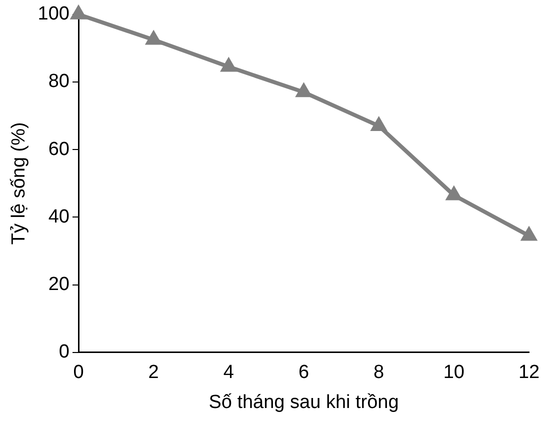  I want to click on y-tick-label: 20, so click(59, 285).